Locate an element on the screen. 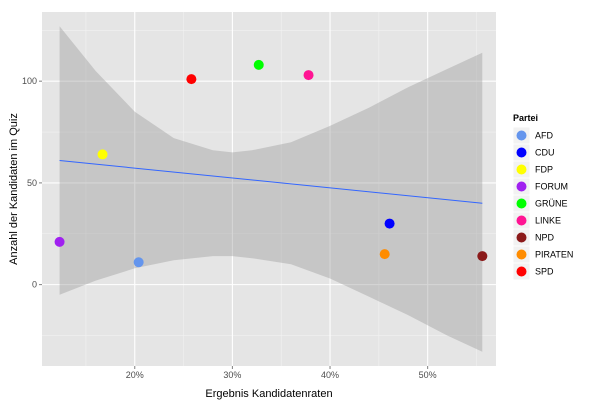 Image resolution: width=600 pixels, height=406 pixels. x-tick-label: 20% is located at coordinates (135, 375).